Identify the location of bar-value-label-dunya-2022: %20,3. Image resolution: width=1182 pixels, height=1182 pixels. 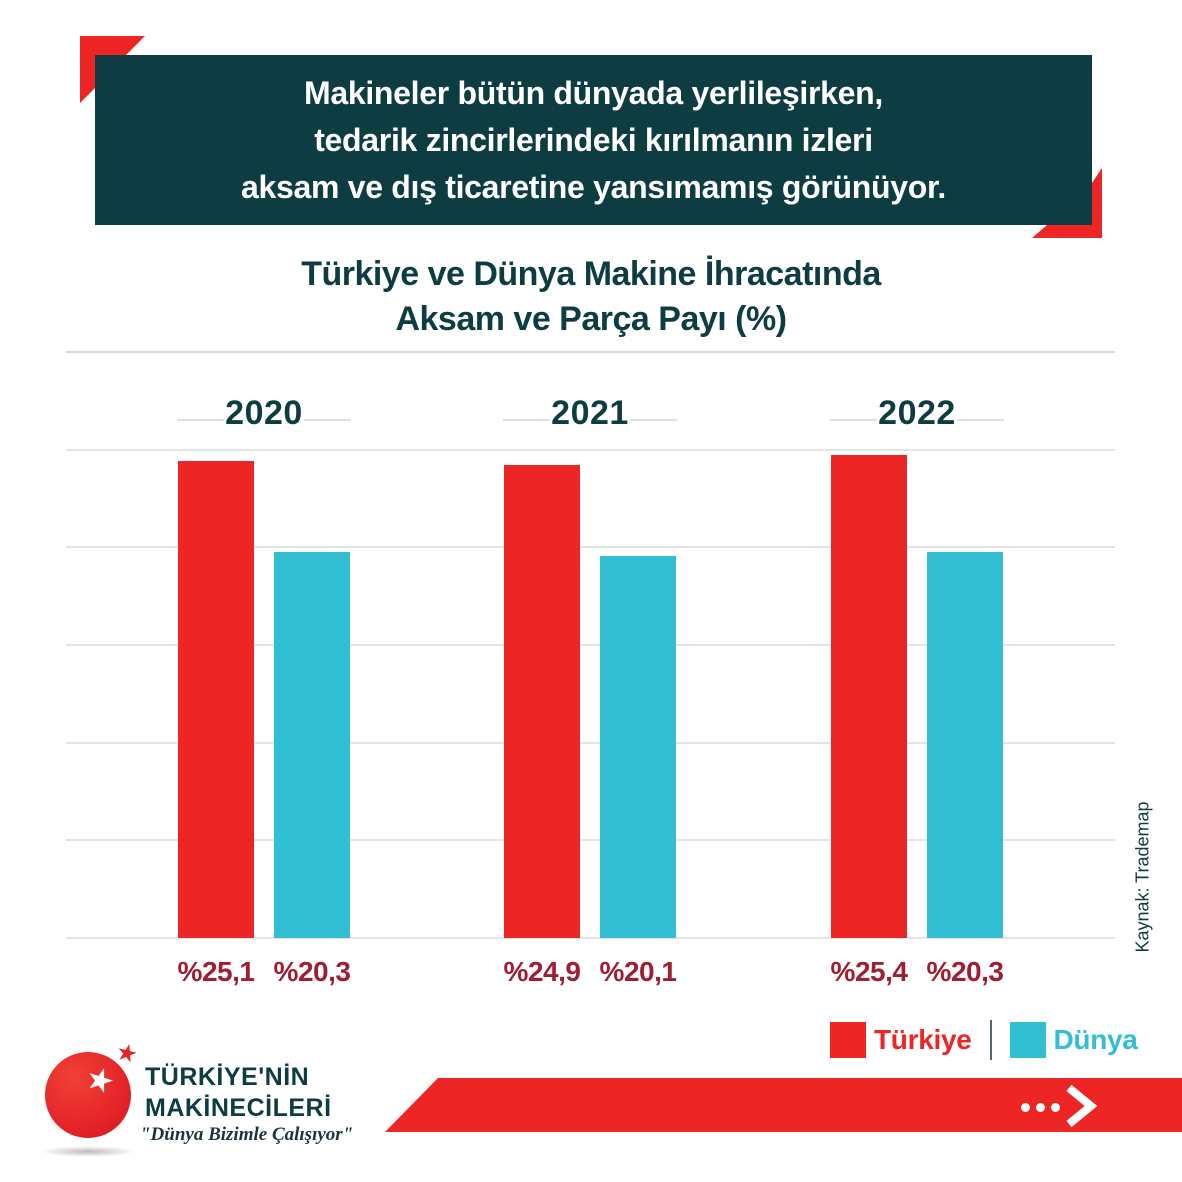
(965, 971).